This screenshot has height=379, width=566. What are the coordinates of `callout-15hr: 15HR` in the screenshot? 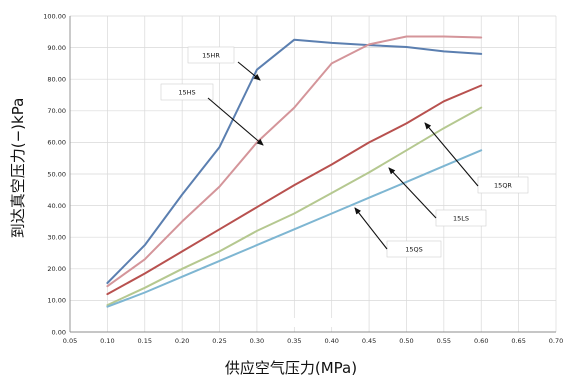 It's located at (224, 63).